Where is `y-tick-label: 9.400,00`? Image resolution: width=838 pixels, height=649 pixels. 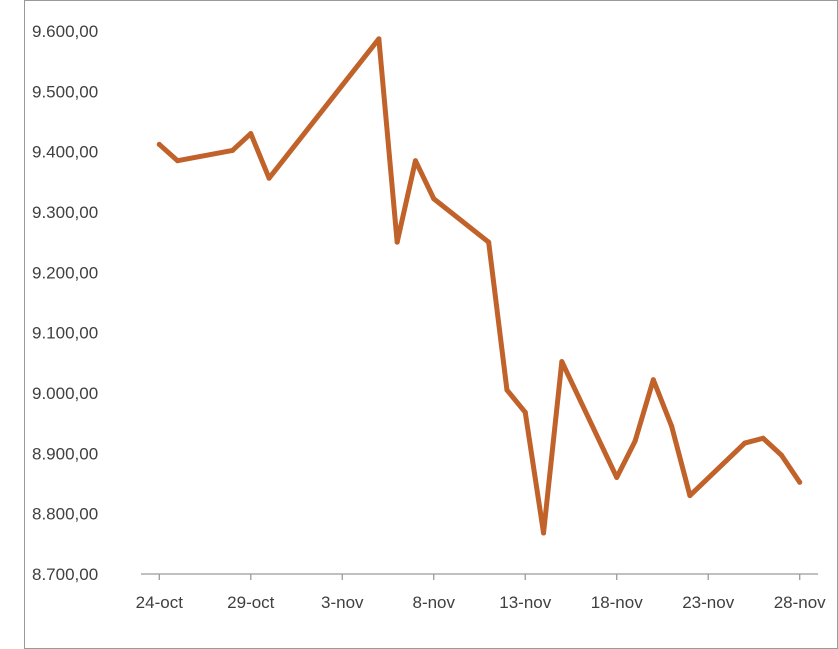 y-tick-label: 9.400,00 is located at coordinates (65, 152).